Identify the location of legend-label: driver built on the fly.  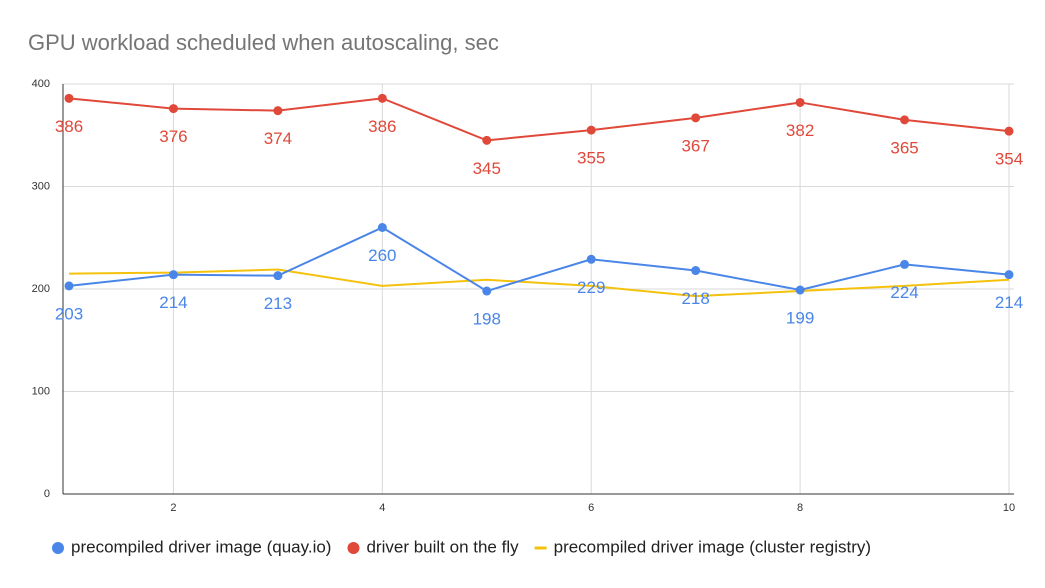
(442, 546).